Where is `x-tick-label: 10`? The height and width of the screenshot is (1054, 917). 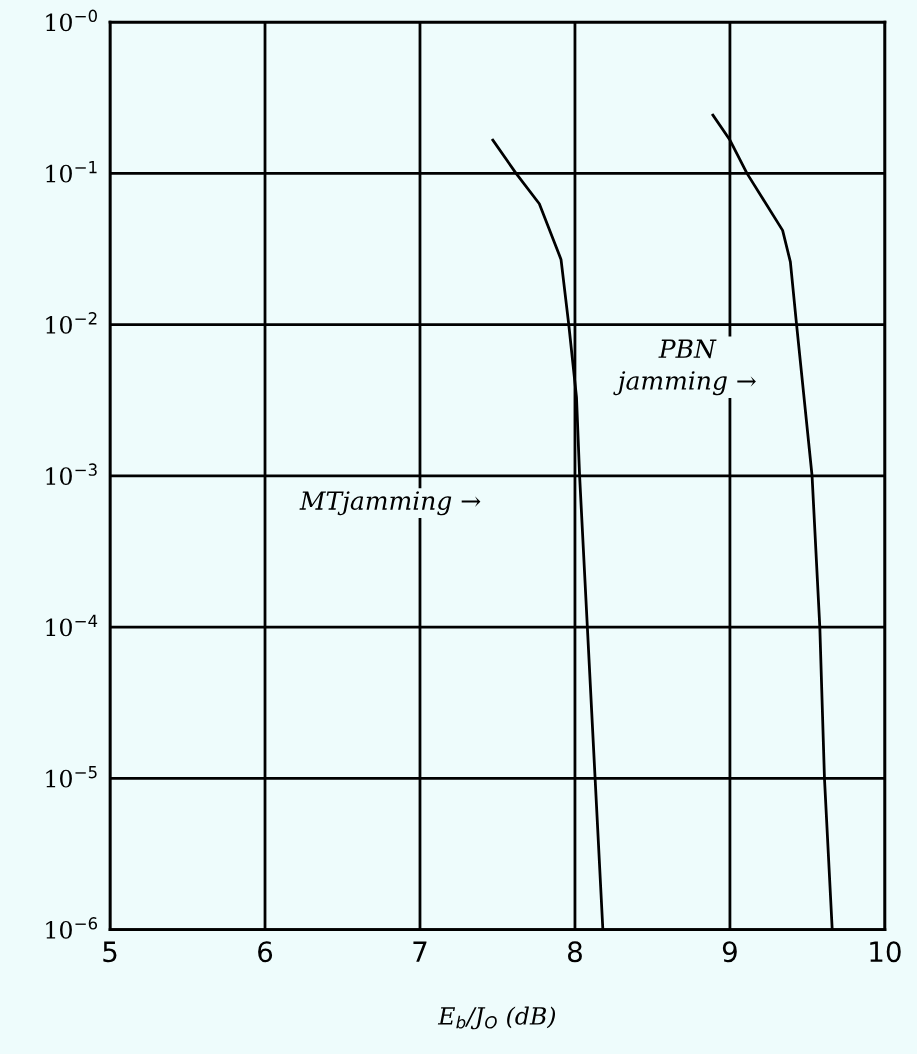
x-tick-label: 10 is located at coordinates (885, 952).